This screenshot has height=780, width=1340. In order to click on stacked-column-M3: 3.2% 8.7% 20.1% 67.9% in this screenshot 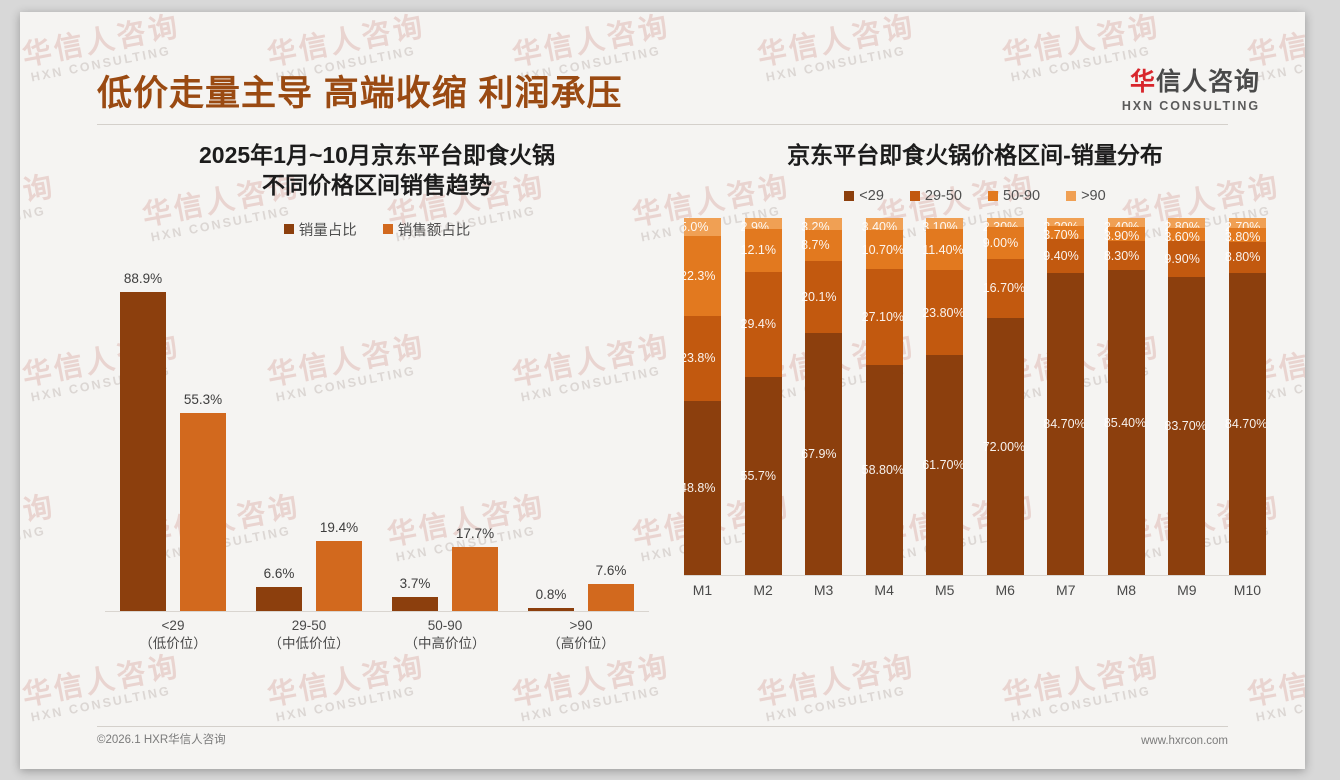, I will do `click(822, 396)`.